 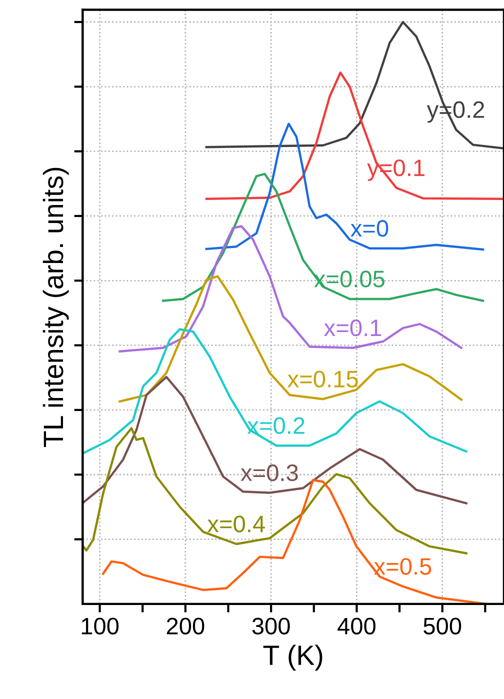 I want to click on series-label: x=0.1, so click(x=353, y=328).